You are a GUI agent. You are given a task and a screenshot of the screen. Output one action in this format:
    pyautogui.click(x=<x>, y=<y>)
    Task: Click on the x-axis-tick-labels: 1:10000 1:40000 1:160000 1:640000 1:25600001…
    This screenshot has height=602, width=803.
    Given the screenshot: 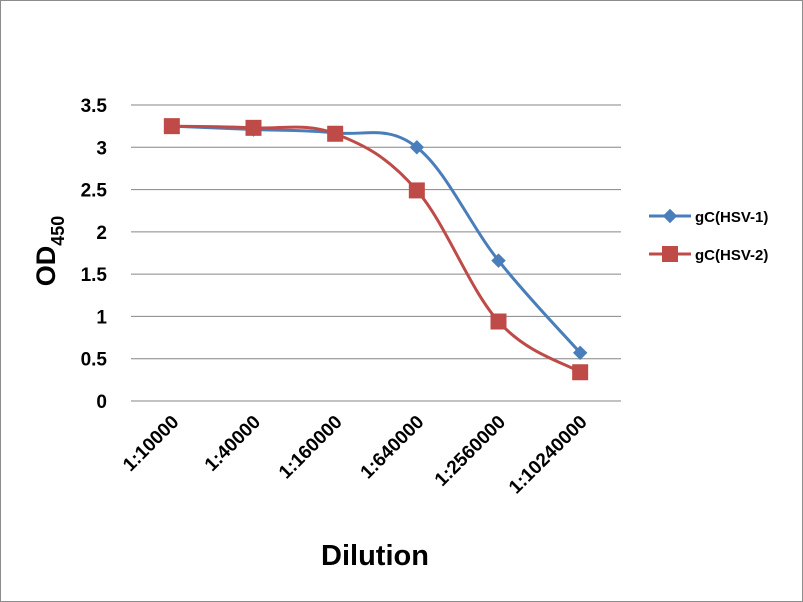 What is the action you would take?
    pyautogui.click(x=355, y=455)
    